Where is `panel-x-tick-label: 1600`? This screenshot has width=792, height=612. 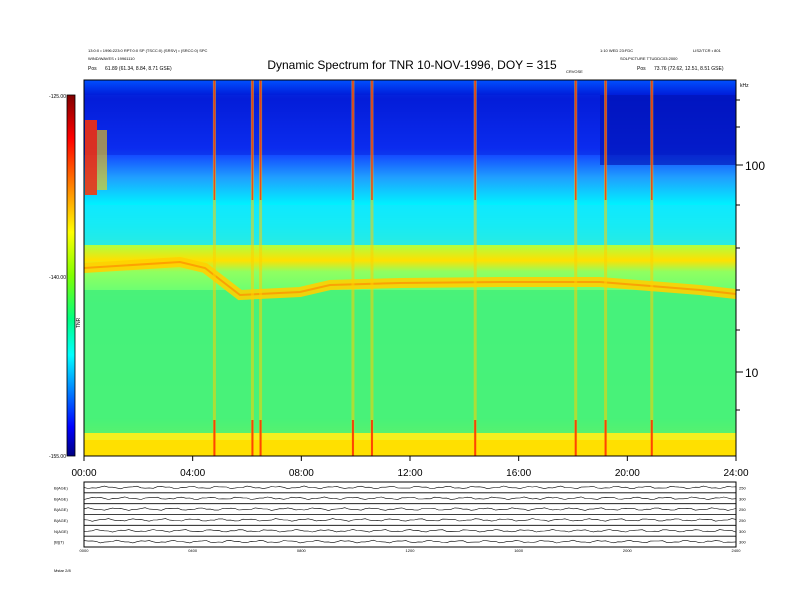 panel-x-tick-label: 1600 is located at coordinates (519, 550).